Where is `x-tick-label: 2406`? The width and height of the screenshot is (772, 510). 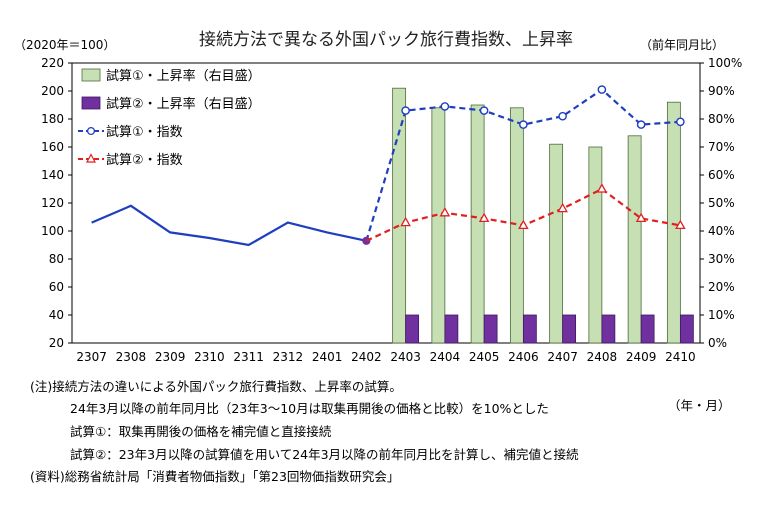
x-tick-label: 2406 is located at coordinates (523, 357).